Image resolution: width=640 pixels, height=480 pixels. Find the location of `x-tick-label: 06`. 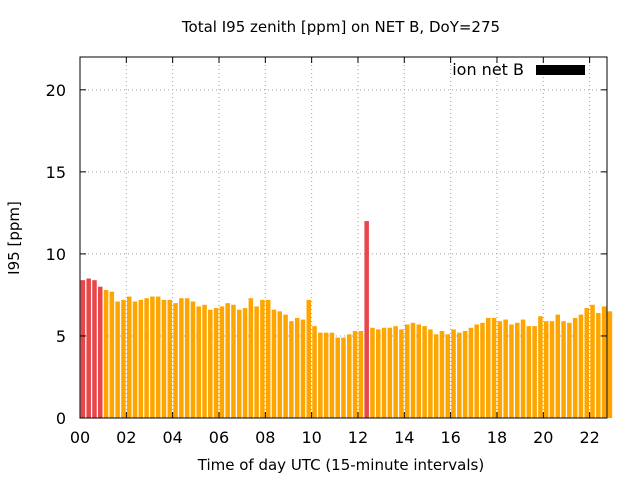

x-tick-label: 06 is located at coordinates (219, 437).